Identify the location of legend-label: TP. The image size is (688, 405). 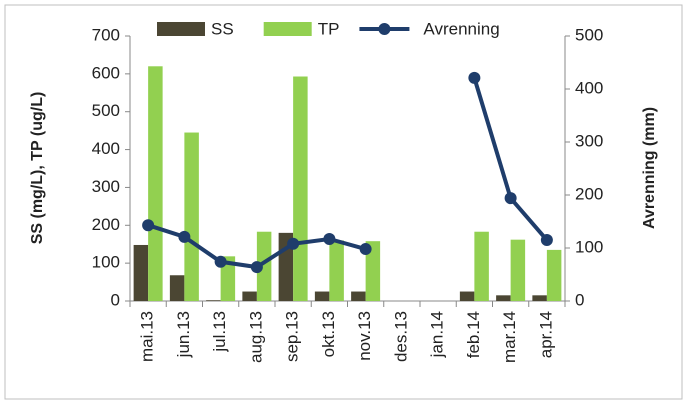
(329, 28).